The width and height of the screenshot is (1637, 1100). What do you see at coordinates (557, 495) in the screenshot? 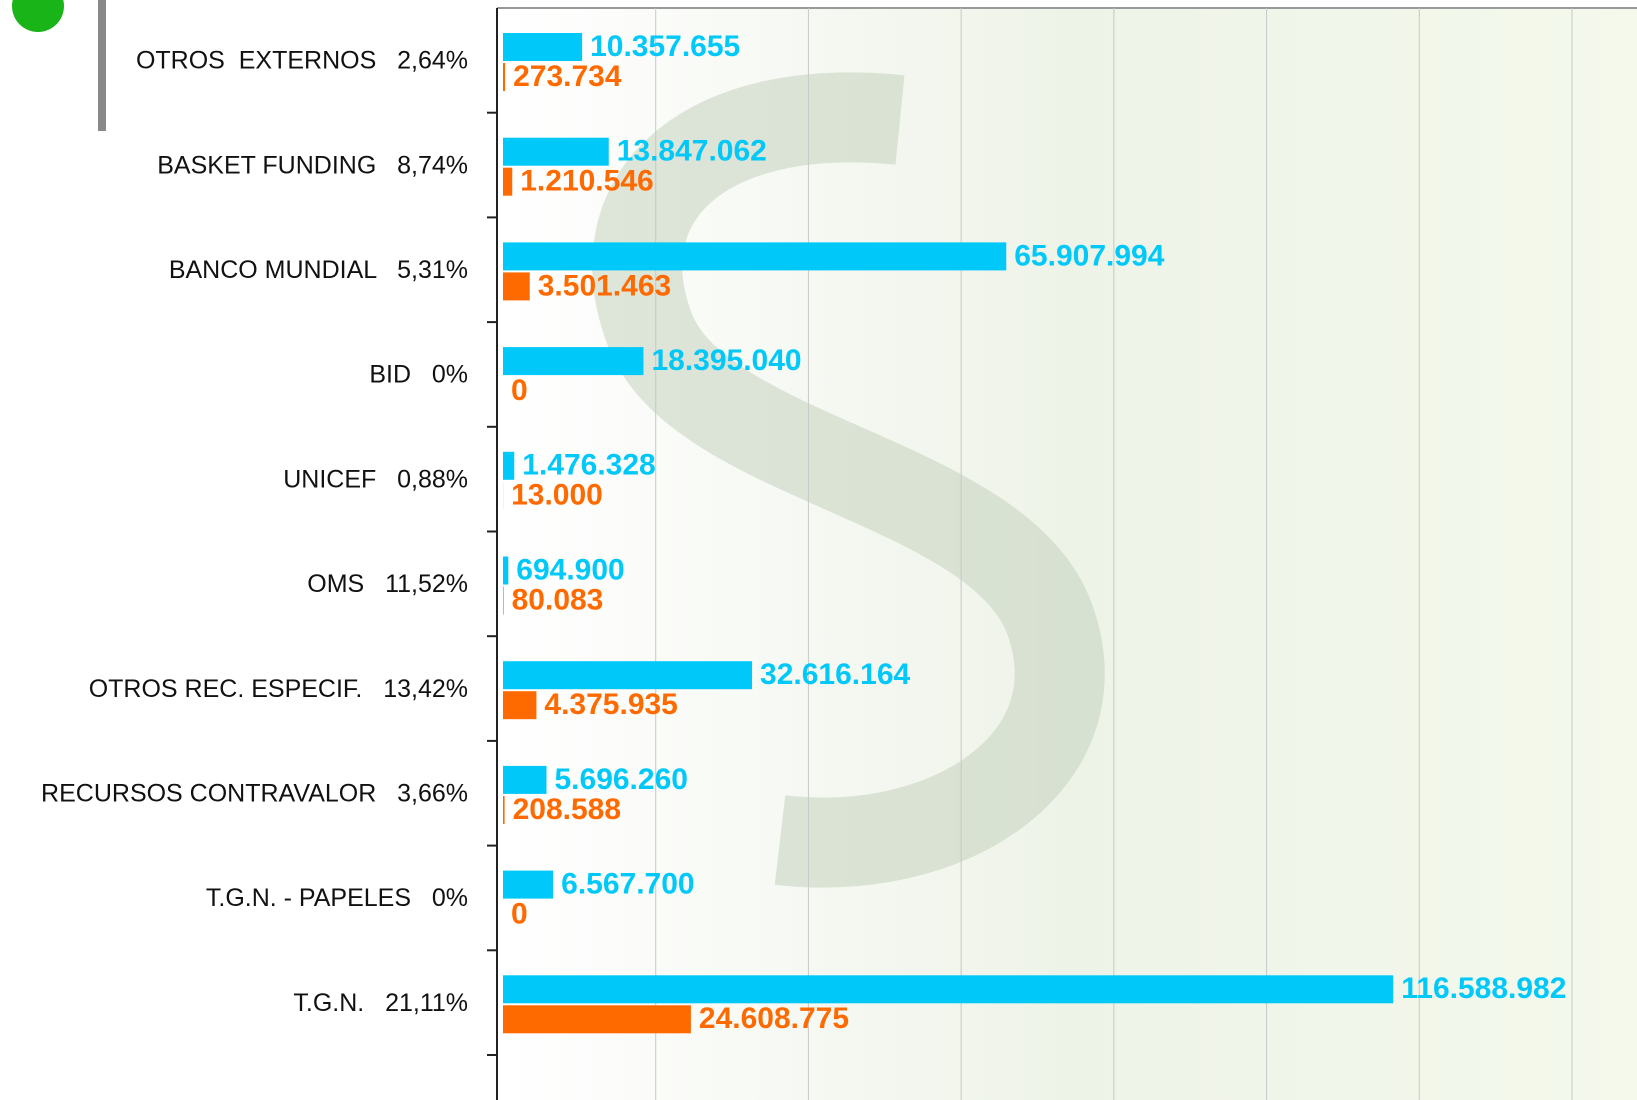
I see `value-label: 13.000` at bounding box center [557, 495].